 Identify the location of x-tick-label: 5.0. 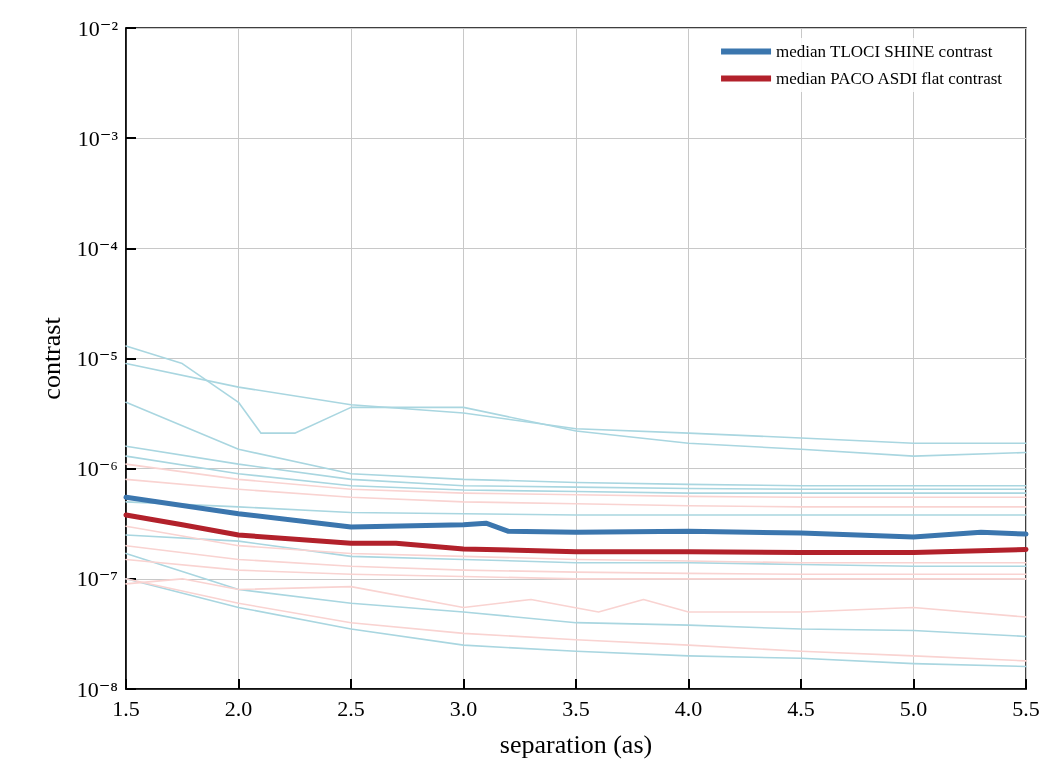
(913, 708).